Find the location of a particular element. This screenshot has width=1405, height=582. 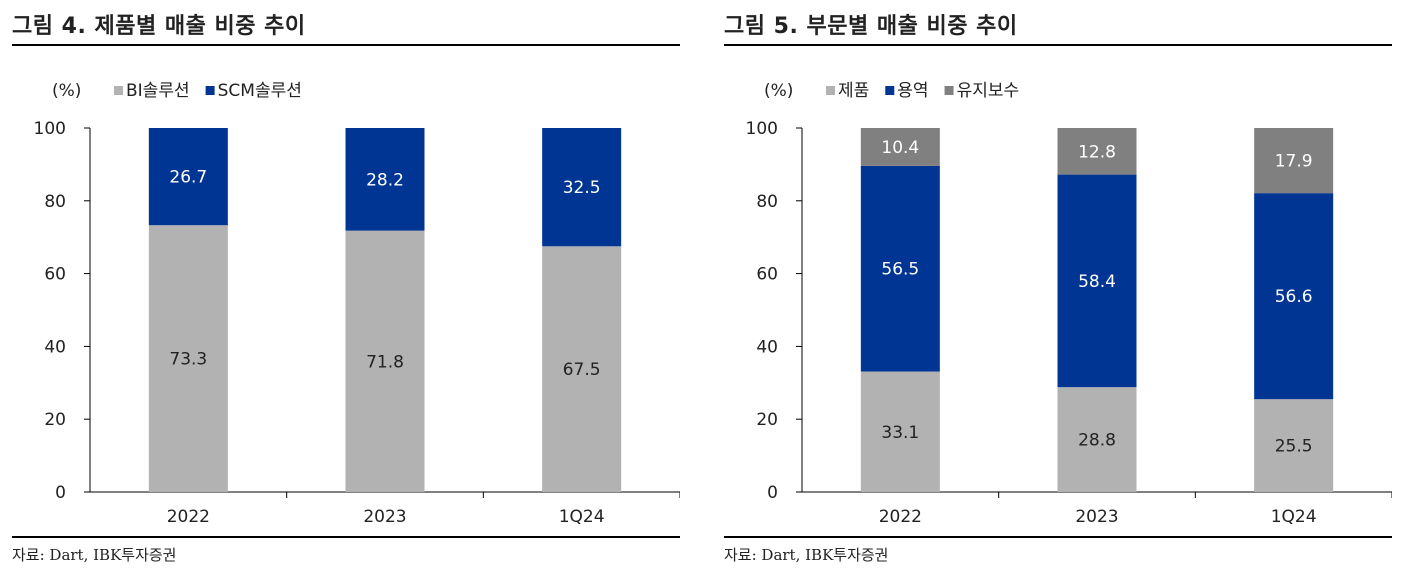

data-label-0-2: 25.5 is located at coordinates (1294, 447).